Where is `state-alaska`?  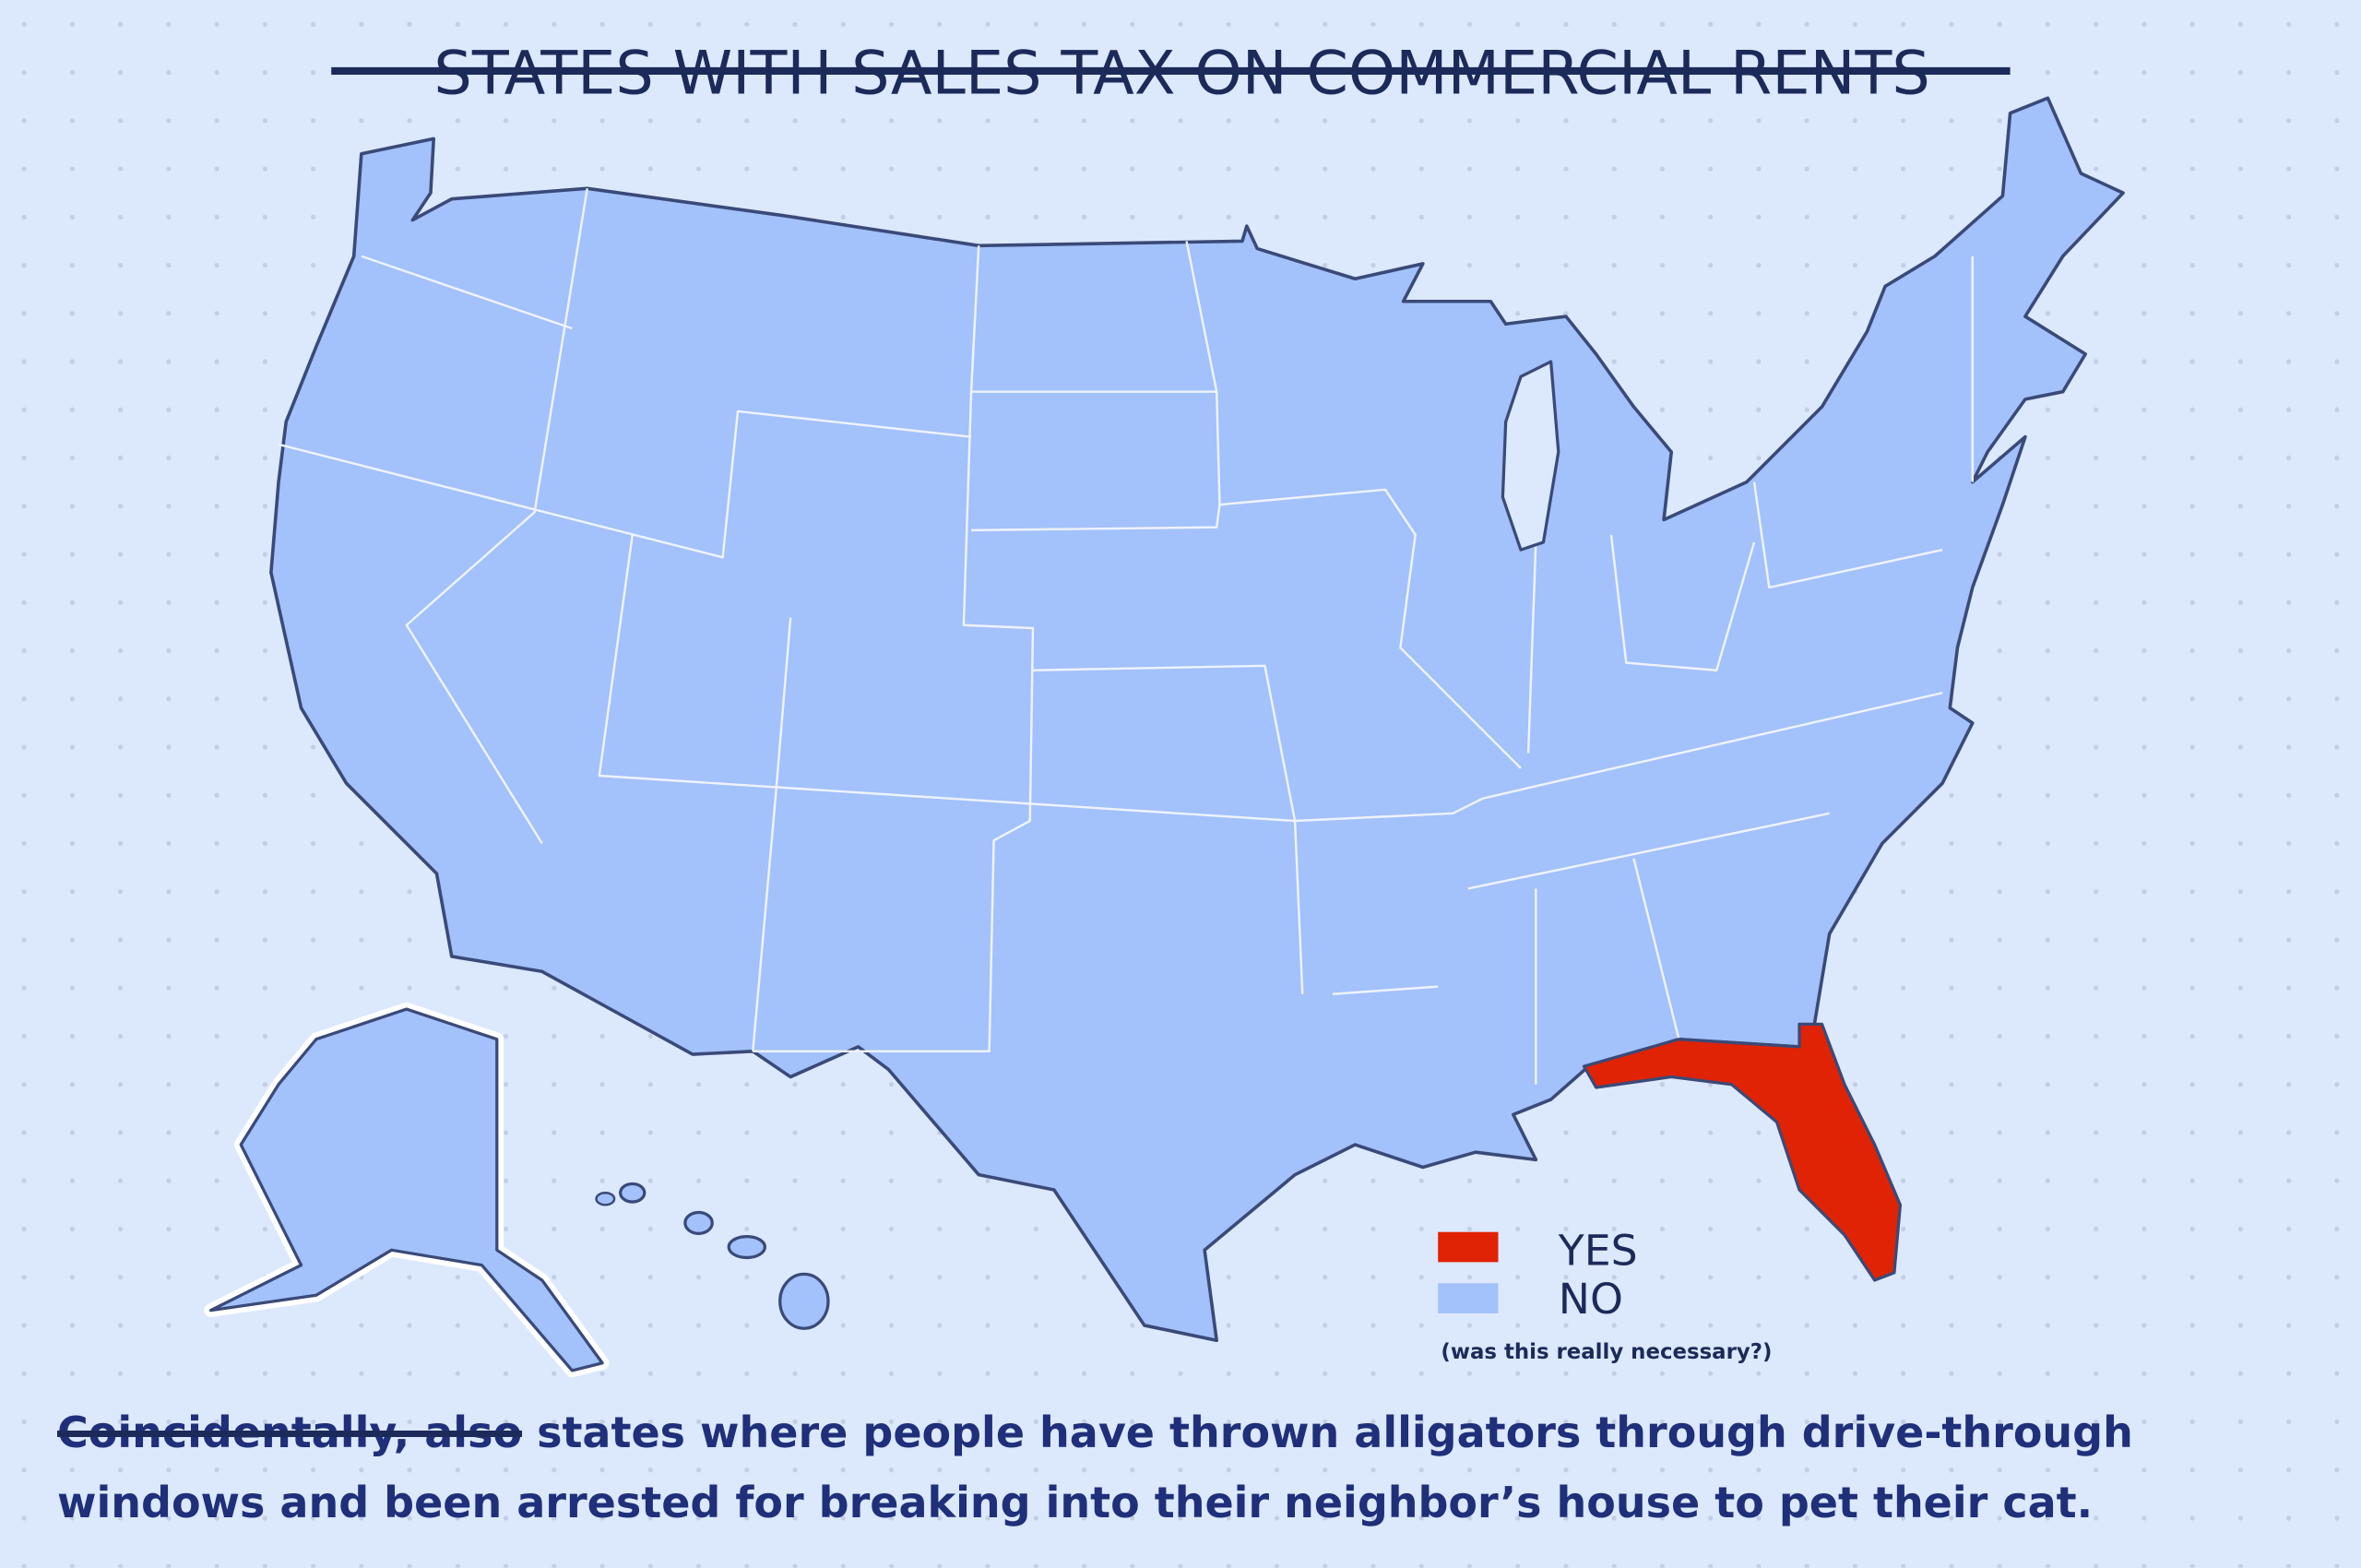
state-alaska is located at coordinates (406, 1189).